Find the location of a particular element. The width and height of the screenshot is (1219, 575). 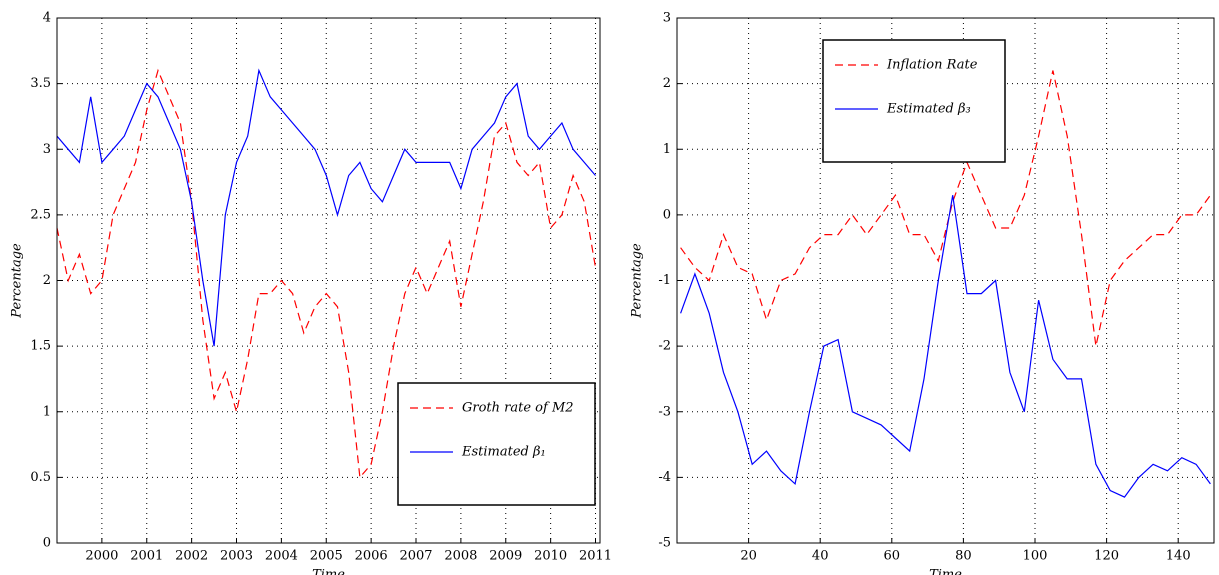

x-tick-label: 2010 is located at coordinates (550, 556).